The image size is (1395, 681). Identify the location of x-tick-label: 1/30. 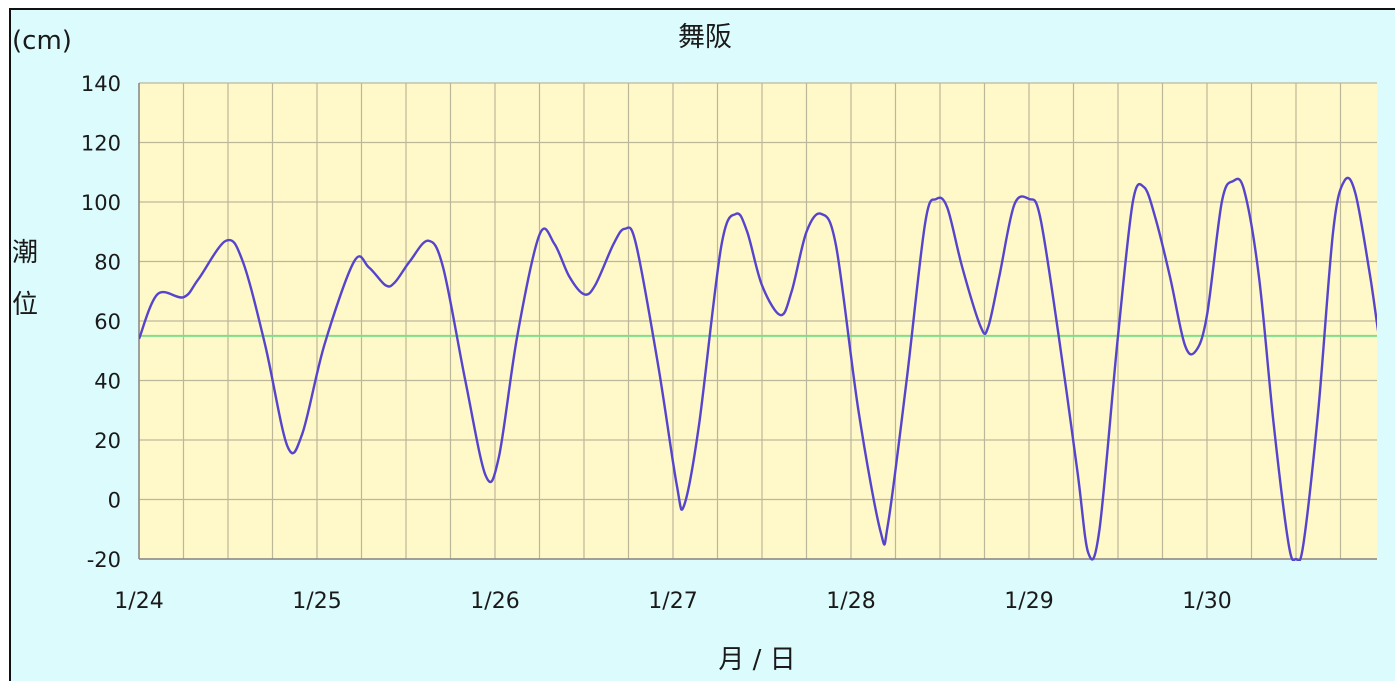
(1206, 601).